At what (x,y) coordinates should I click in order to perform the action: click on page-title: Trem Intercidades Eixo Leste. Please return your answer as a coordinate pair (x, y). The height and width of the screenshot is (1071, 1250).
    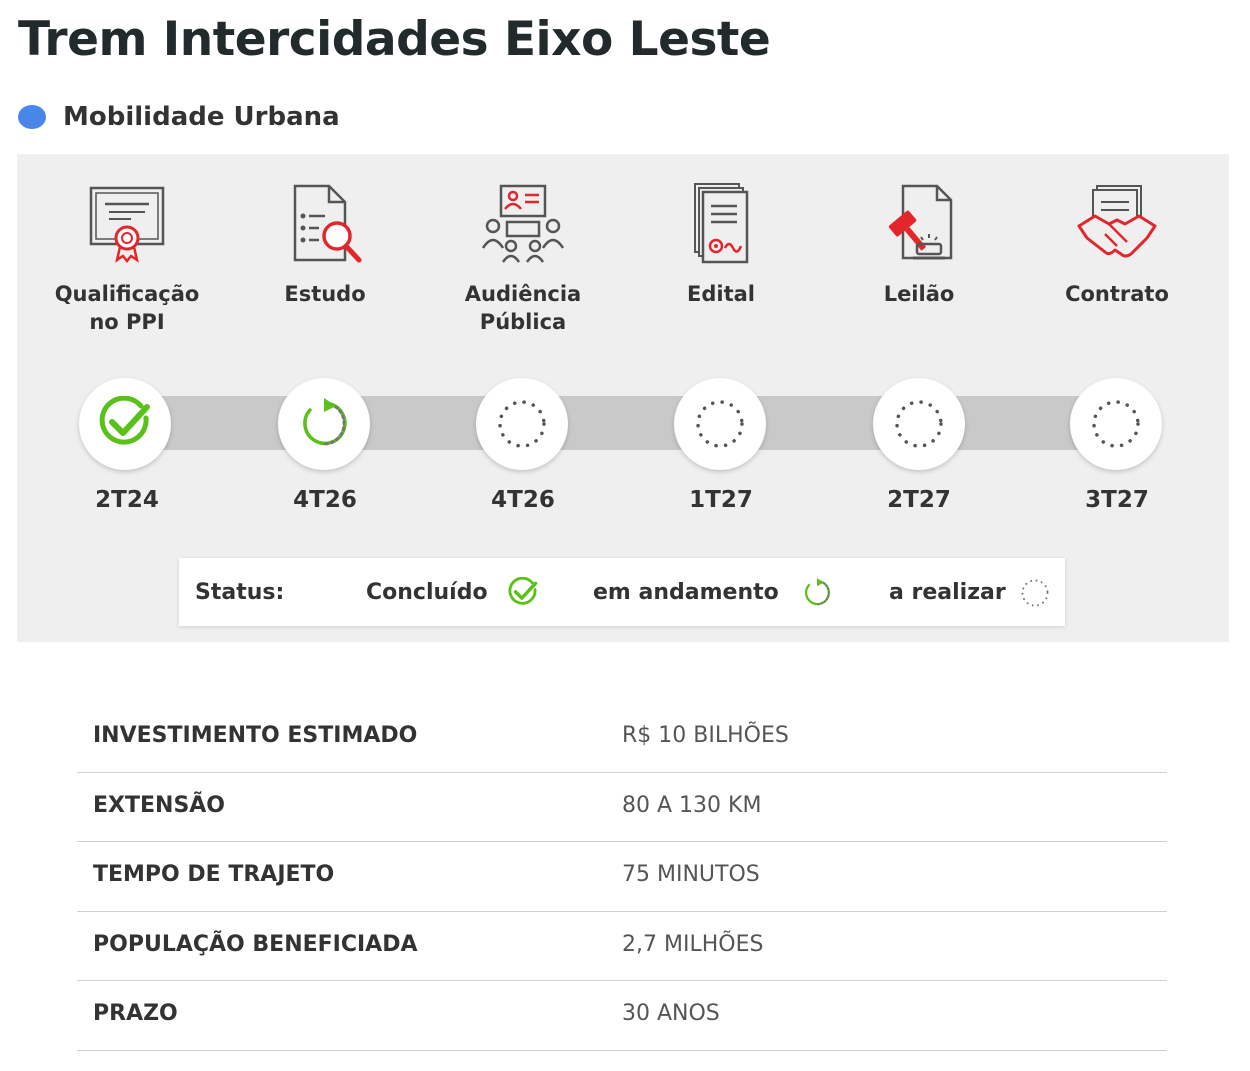
    Looking at the image, I should click on (394, 39).